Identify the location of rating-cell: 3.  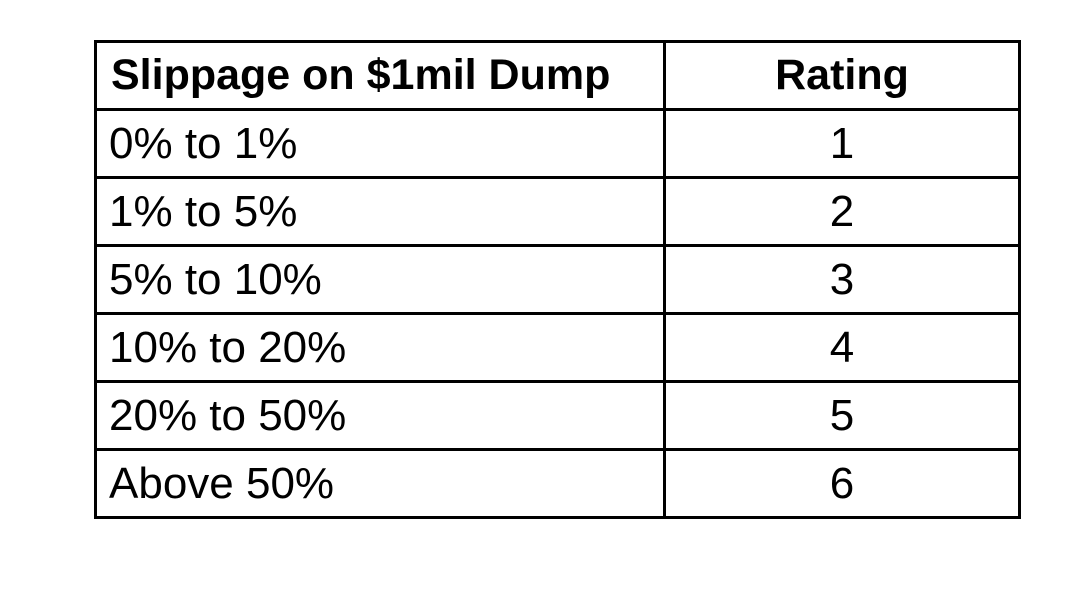
(842, 279).